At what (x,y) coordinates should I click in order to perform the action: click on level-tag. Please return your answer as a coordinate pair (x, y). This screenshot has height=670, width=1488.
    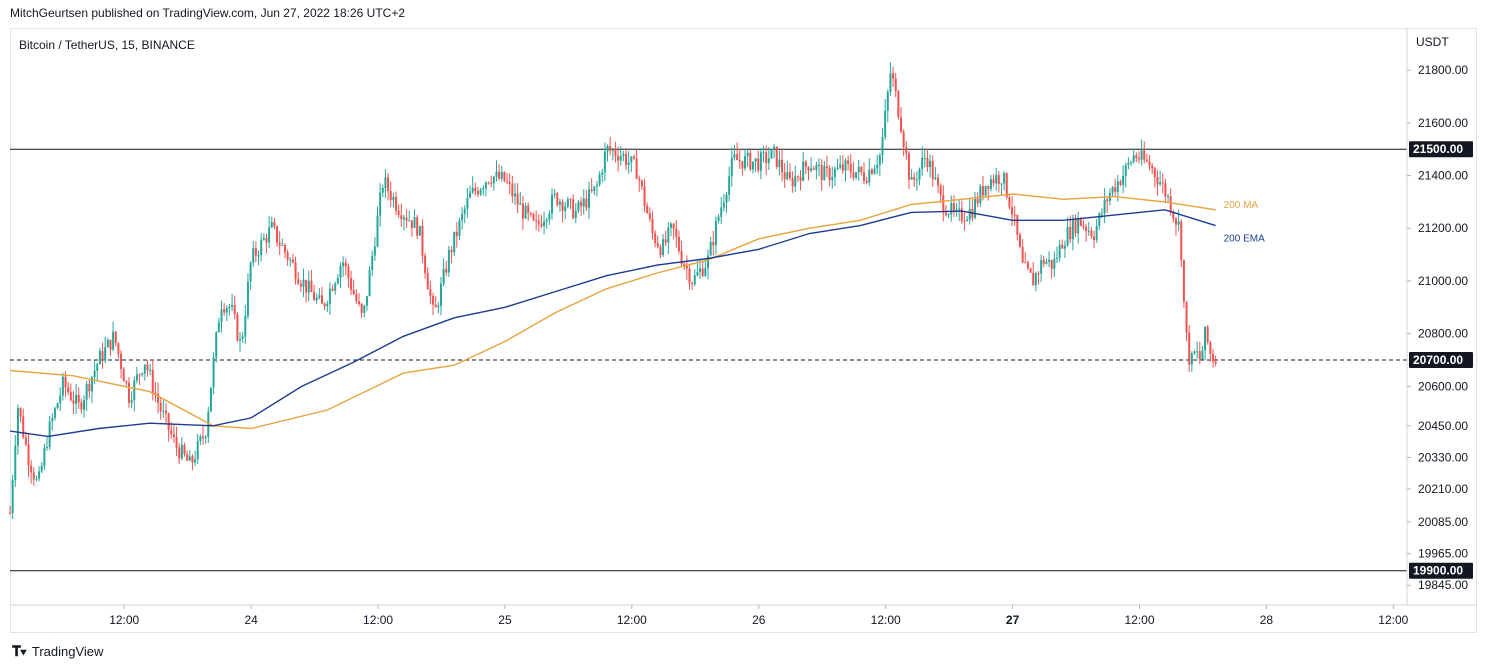
    Looking at the image, I should click on (1441, 149).